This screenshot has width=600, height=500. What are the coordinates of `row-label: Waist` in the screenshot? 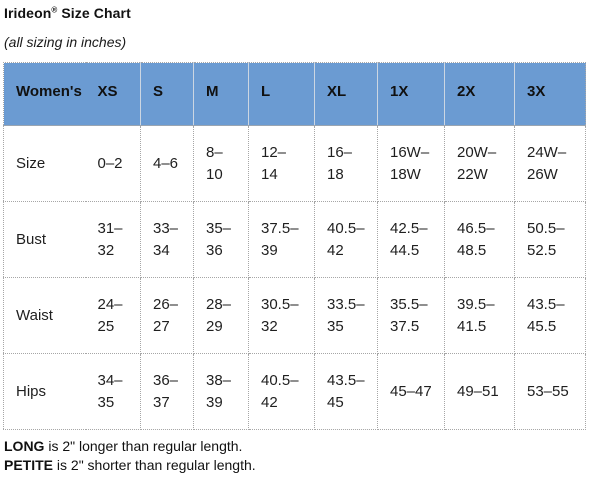 It's located at (44, 315).